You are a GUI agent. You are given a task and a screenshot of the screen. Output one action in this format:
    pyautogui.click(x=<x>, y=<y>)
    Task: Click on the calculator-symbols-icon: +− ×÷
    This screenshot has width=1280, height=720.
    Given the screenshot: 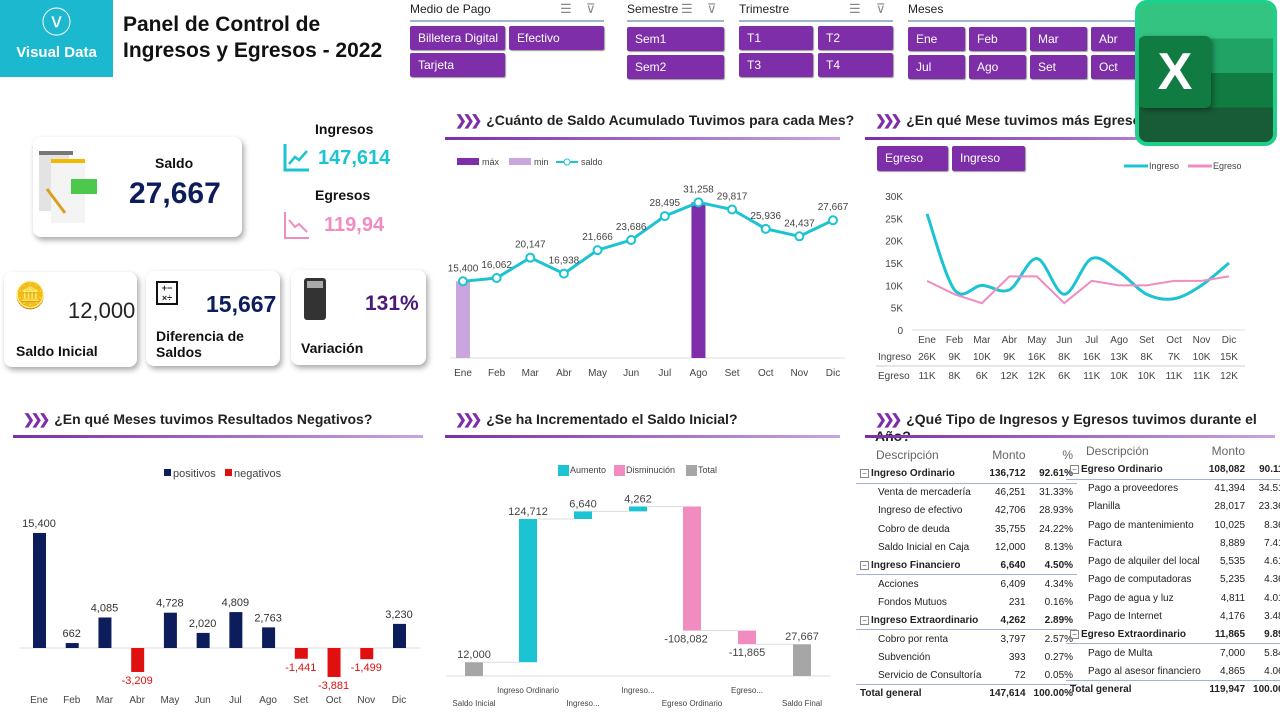 What is the action you would take?
    pyautogui.click(x=167, y=293)
    